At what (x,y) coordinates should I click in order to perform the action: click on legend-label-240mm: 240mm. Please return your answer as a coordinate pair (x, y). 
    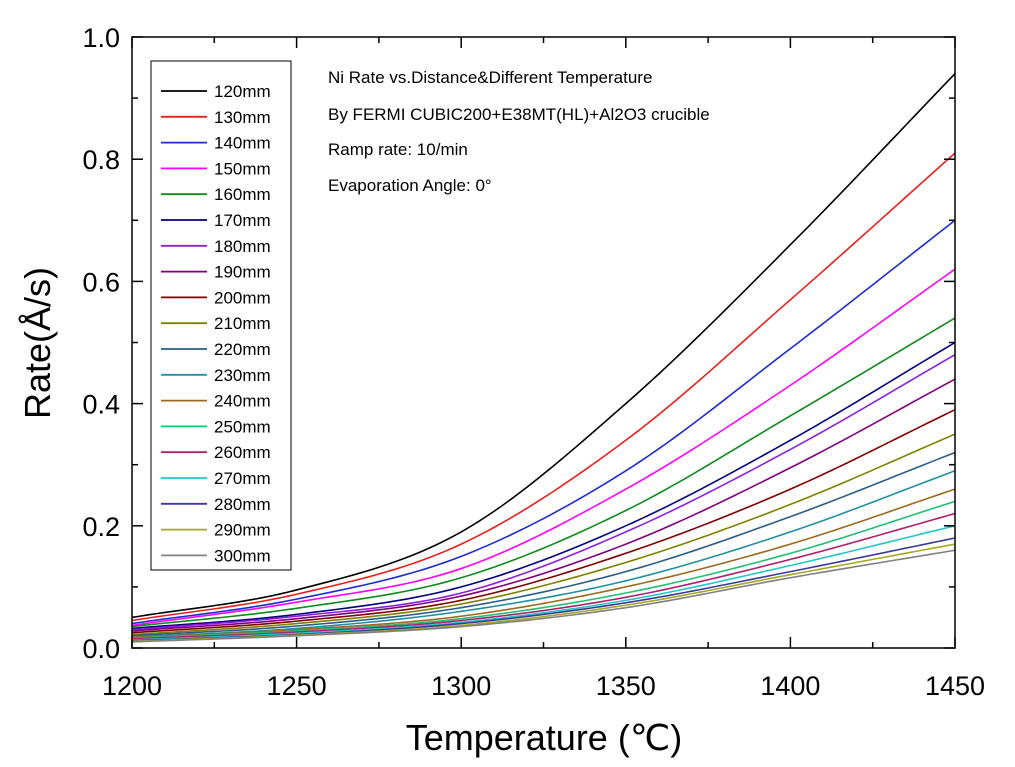
    Looking at the image, I should click on (242, 401).